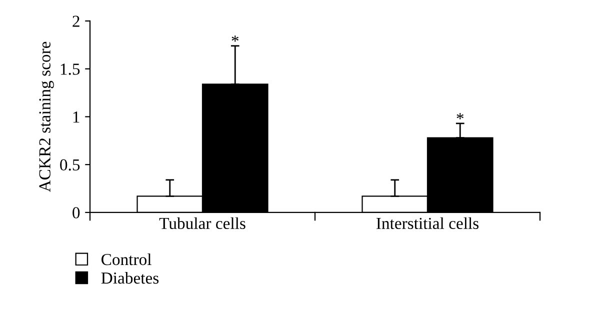 This screenshot has width=600, height=333. What do you see at coordinates (76, 21) in the screenshot?
I see `y-tick-label: 2` at bounding box center [76, 21].